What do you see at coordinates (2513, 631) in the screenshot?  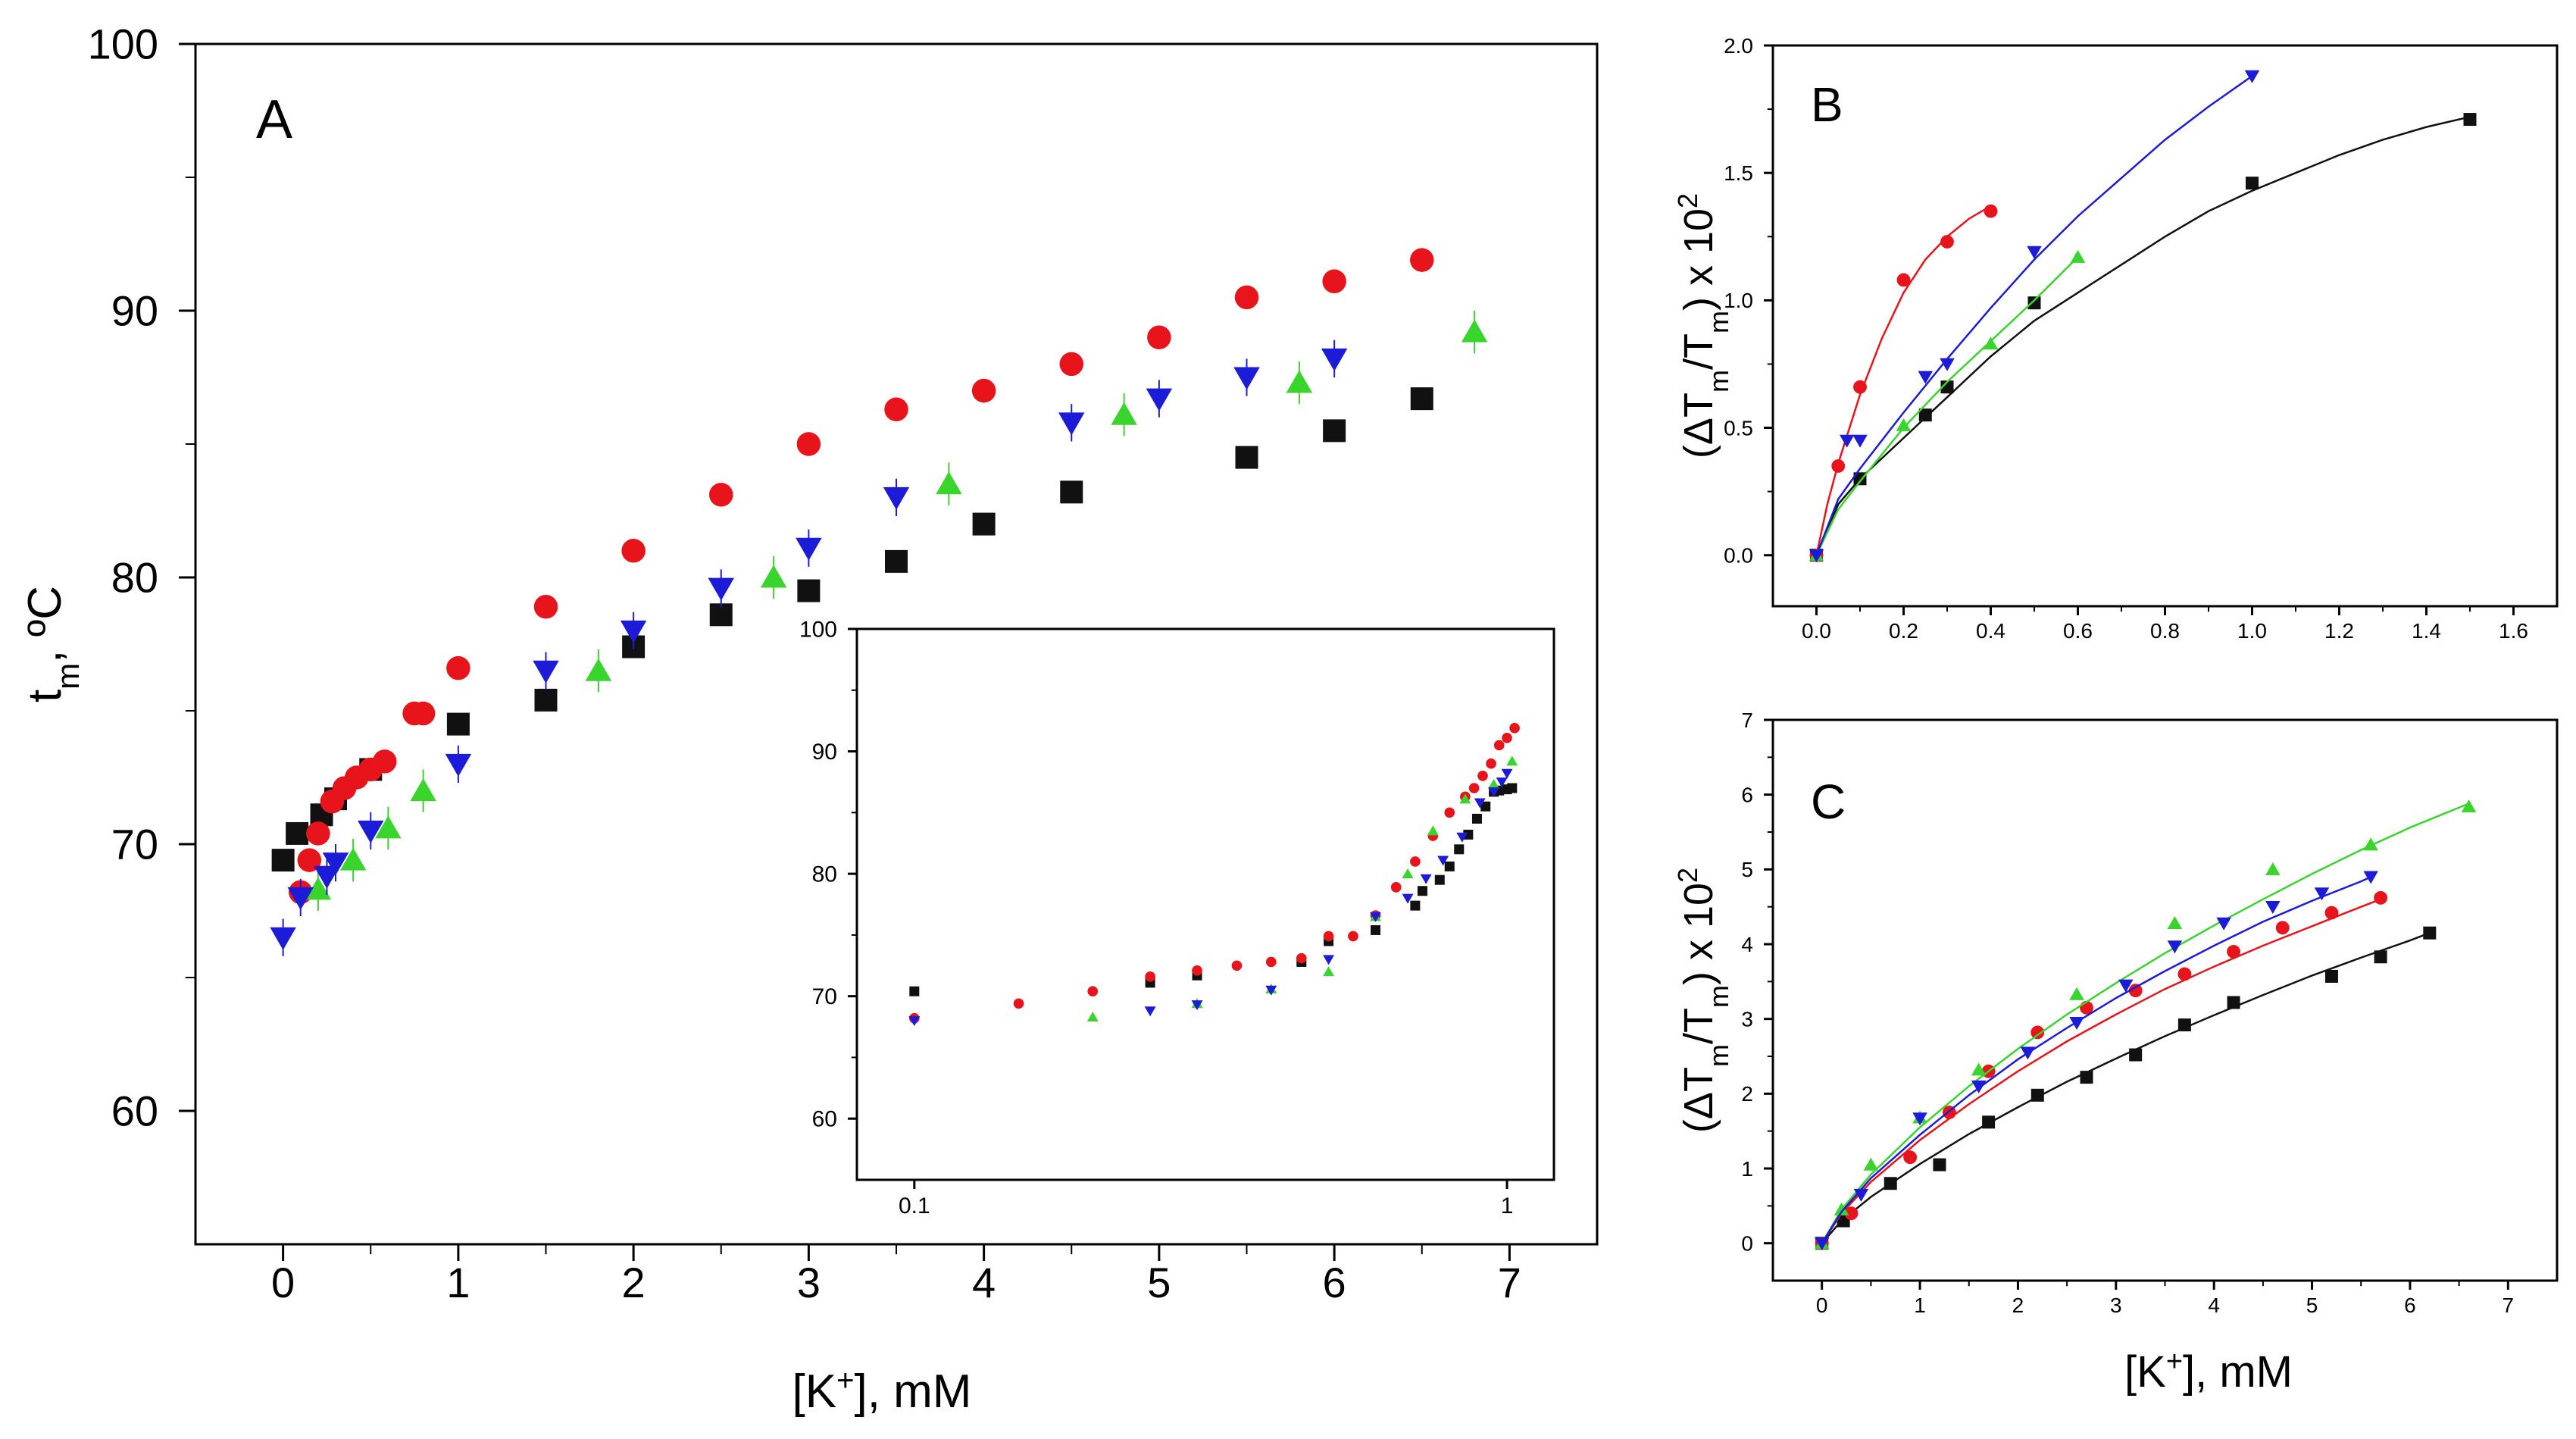 I see `B-x-tick-label: 1.6` at bounding box center [2513, 631].